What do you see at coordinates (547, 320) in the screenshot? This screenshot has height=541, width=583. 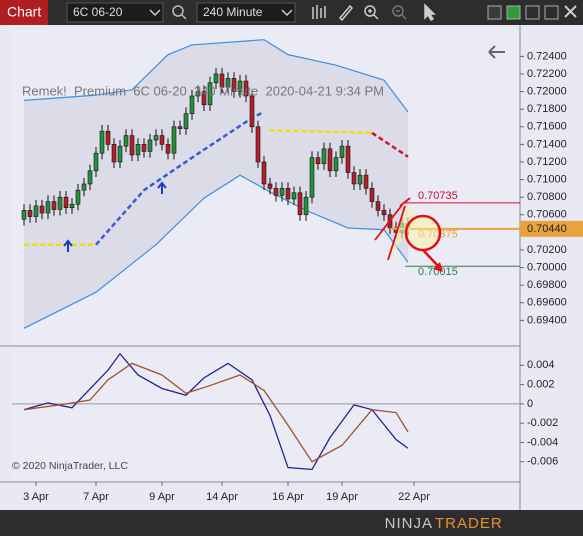 I see `y-tick-label: 0.69400` at bounding box center [547, 320].